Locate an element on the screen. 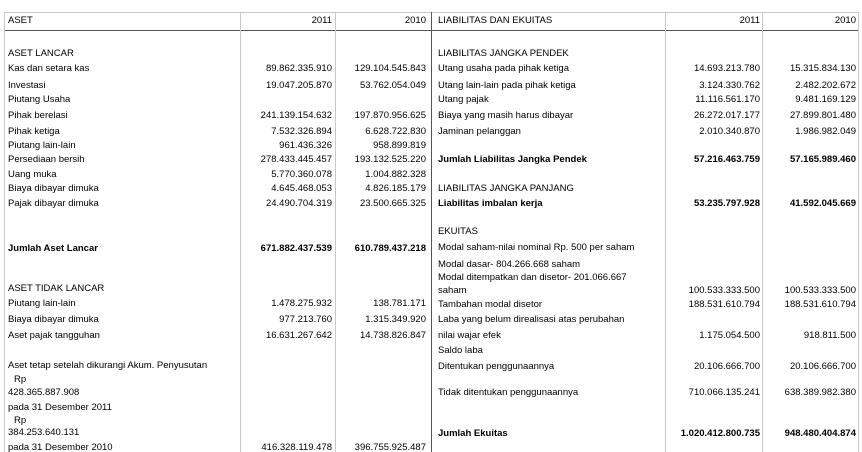 This screenshot has height=452, width=862. amount: 1.175.054.500 is located at coordinates (729, 335).